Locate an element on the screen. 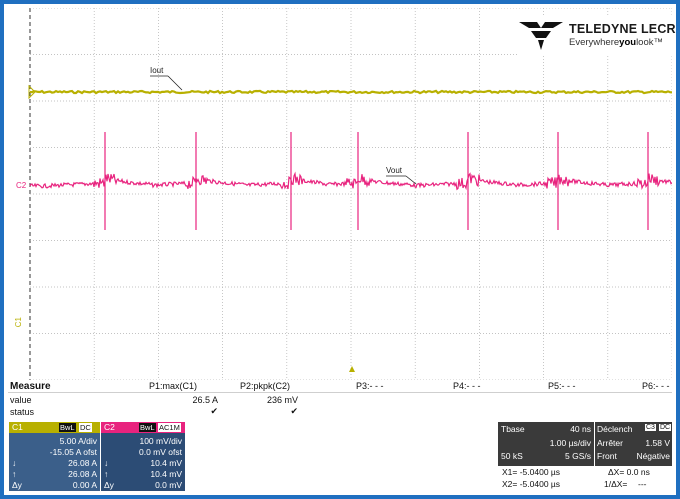  c2-descriptor-name: C2 is located at coordinates (109, 427).